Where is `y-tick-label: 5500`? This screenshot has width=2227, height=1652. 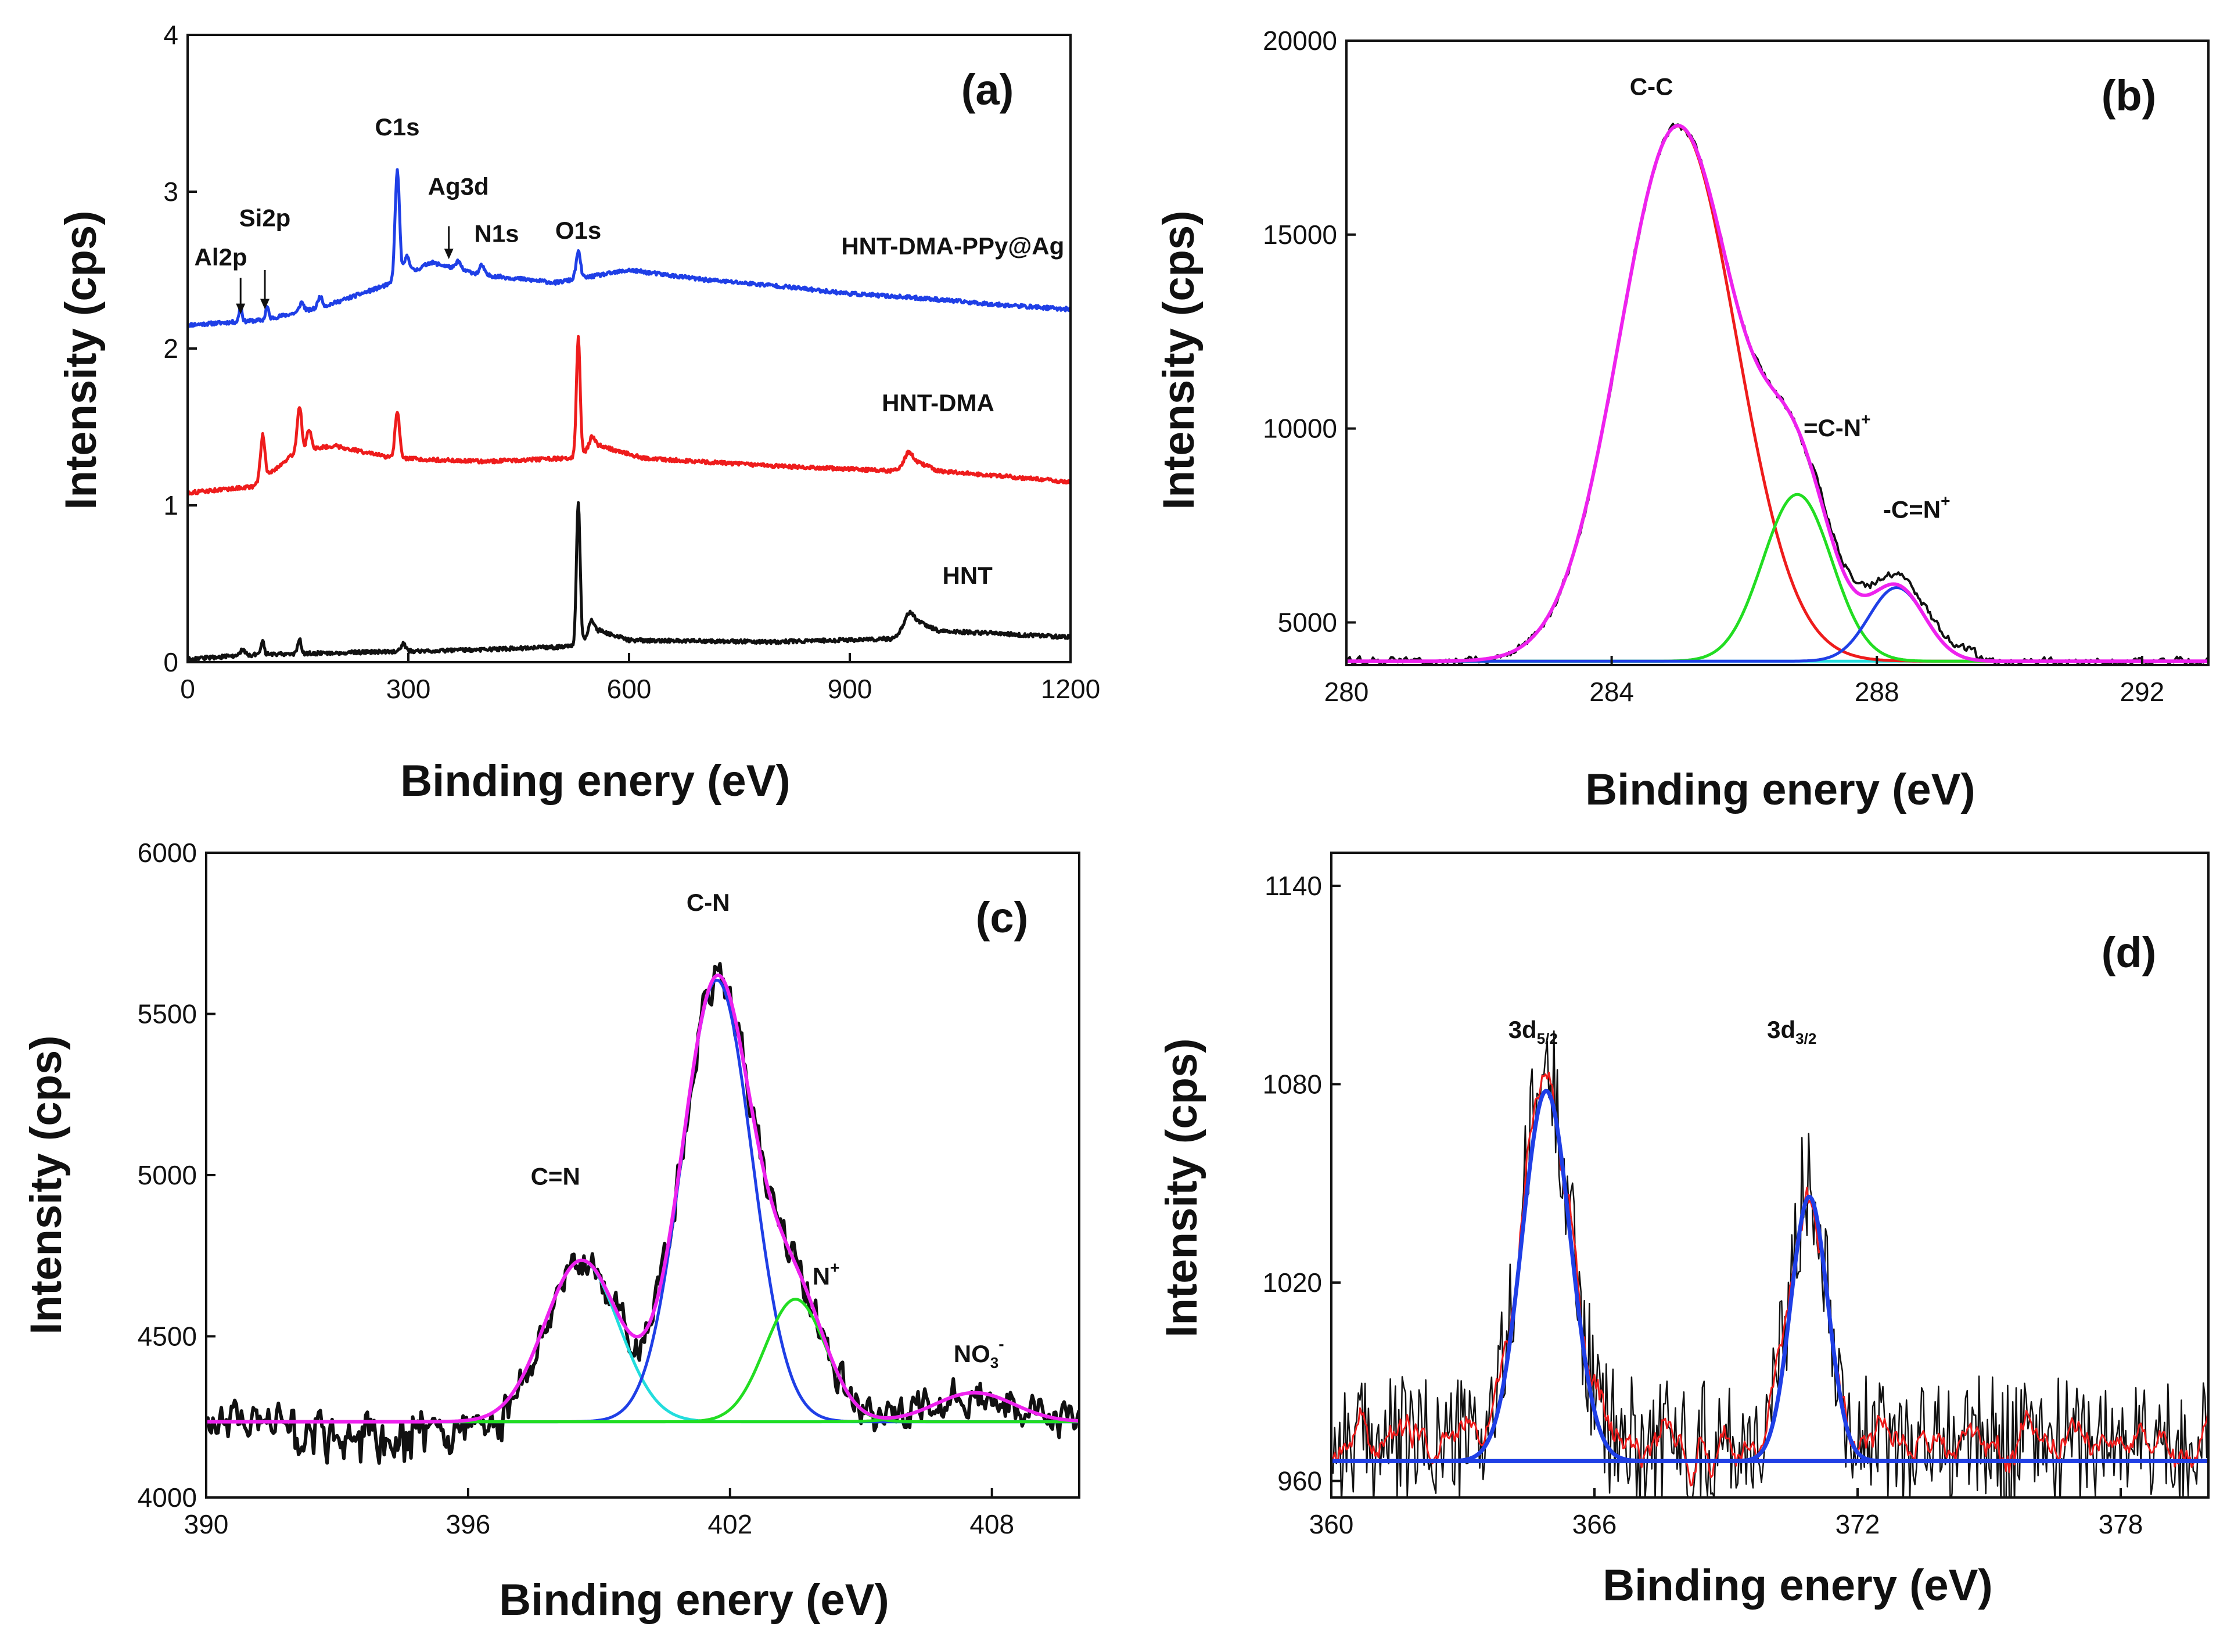 y-tick-label: 5500 is located at coordinates (167, 1014).